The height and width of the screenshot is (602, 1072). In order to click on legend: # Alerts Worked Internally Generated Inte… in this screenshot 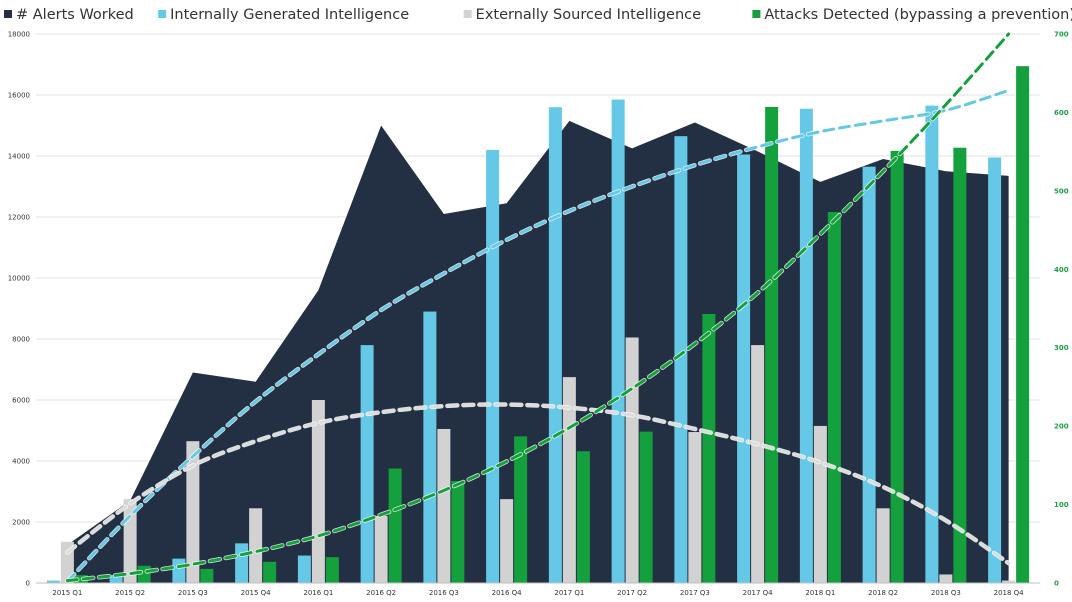, I will do `click(538, 15)`.